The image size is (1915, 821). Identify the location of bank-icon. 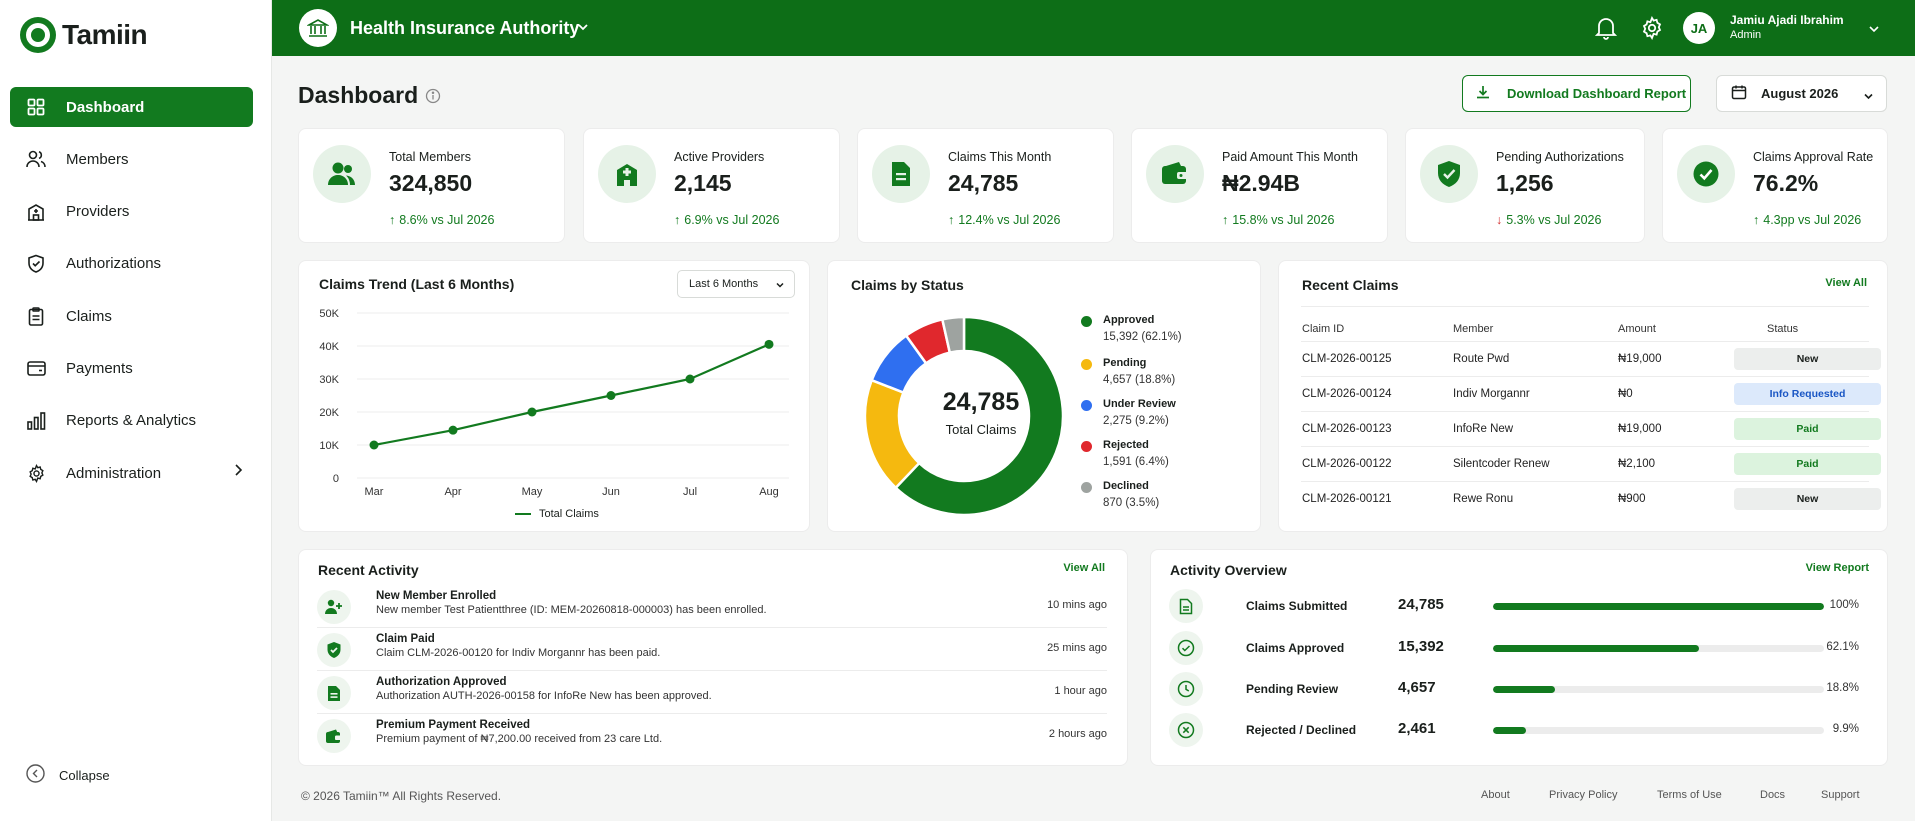
(318, 28).